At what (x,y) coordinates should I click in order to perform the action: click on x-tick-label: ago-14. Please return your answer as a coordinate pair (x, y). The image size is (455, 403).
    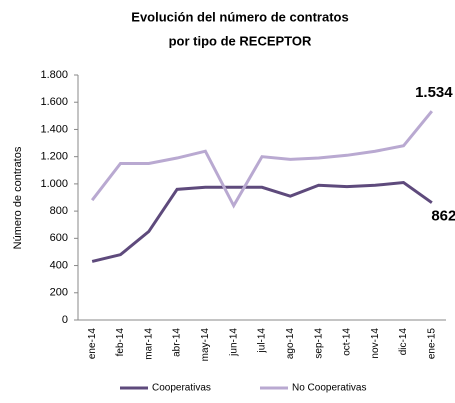
    Looking at the image, I should click on (290, 344).